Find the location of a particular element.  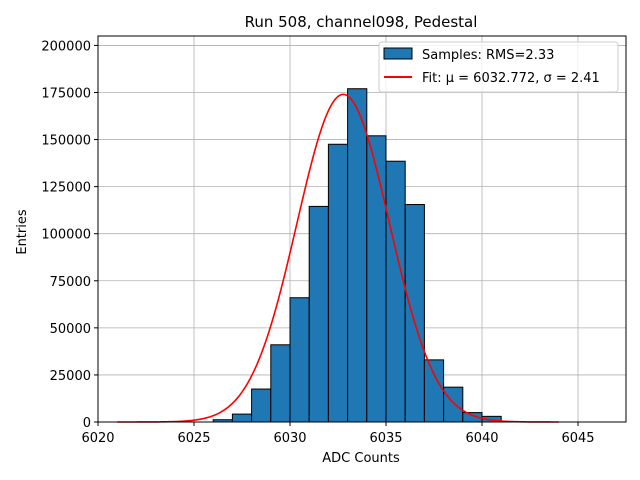

y-tick-label: 25000 is located at coordinates (70, 376).